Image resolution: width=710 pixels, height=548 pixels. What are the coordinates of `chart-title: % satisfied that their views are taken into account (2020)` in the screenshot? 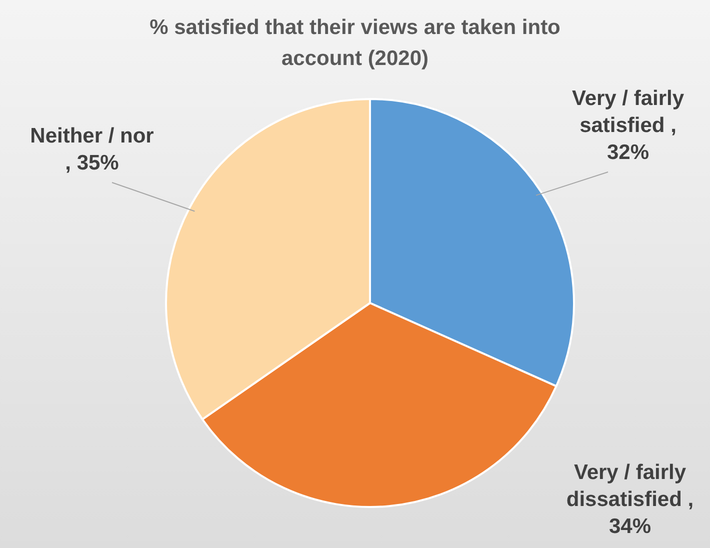 It's located at (355, 43).